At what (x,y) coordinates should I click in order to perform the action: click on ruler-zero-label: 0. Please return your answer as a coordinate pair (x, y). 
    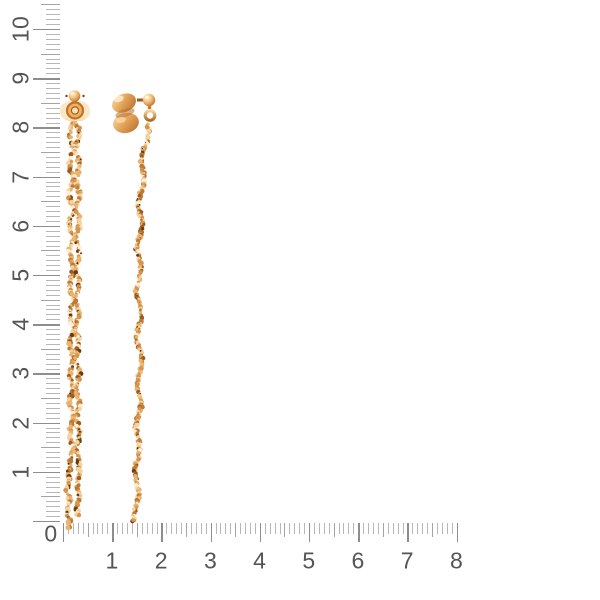
    Looking at the image, I should click on (51, 533).